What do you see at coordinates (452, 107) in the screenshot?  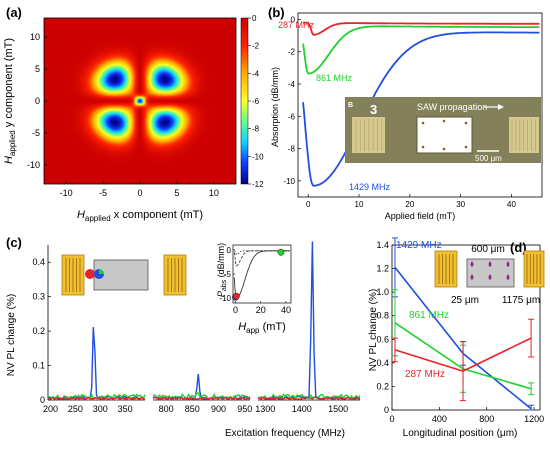 I see `saw-propagation-label: SAW propagation` at bounding box center [452, 107].